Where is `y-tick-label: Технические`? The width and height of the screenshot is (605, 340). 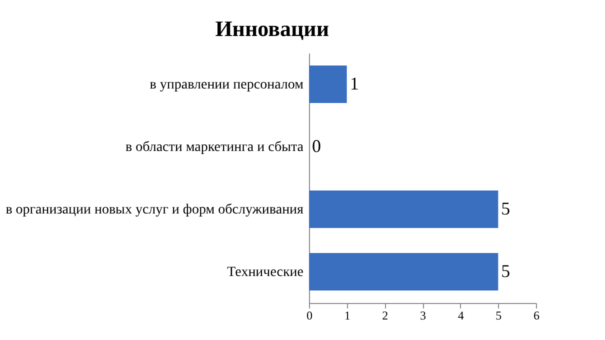
y-tick-label: Технические is located at coordinates (265, 272).